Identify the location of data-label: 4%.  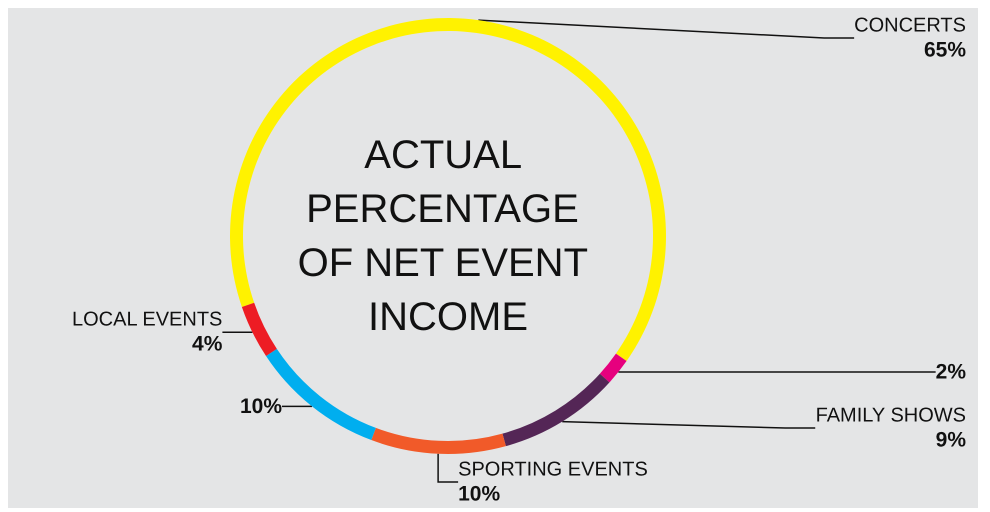
(207, 344).